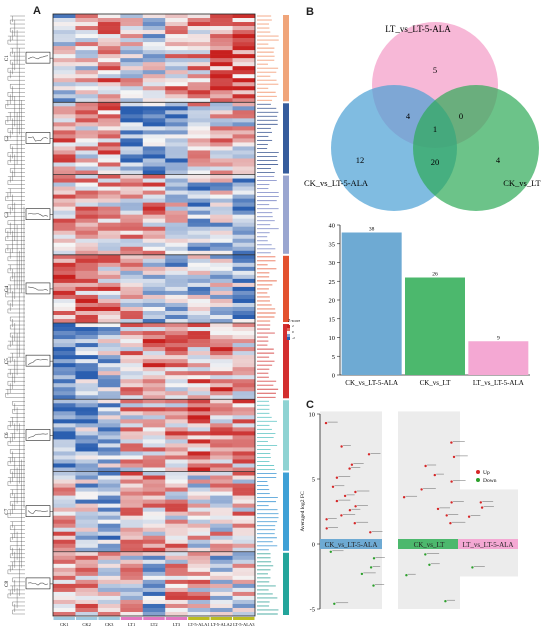  What do you see at coordinates (522, 183) in the screenshot?
I see `venn-label-right: CK_vs_LT` at bounding box center [522, 183].